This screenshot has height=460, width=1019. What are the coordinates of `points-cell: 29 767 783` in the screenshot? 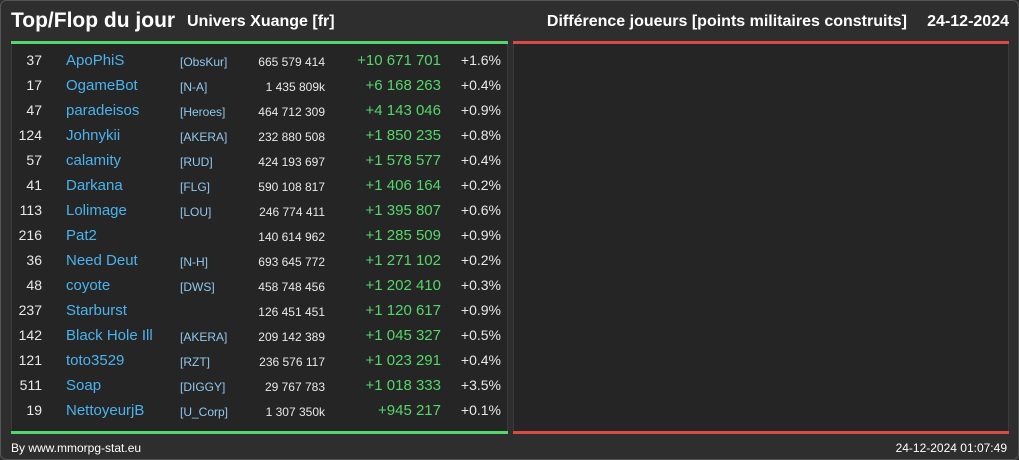 It's located at (294, 387).